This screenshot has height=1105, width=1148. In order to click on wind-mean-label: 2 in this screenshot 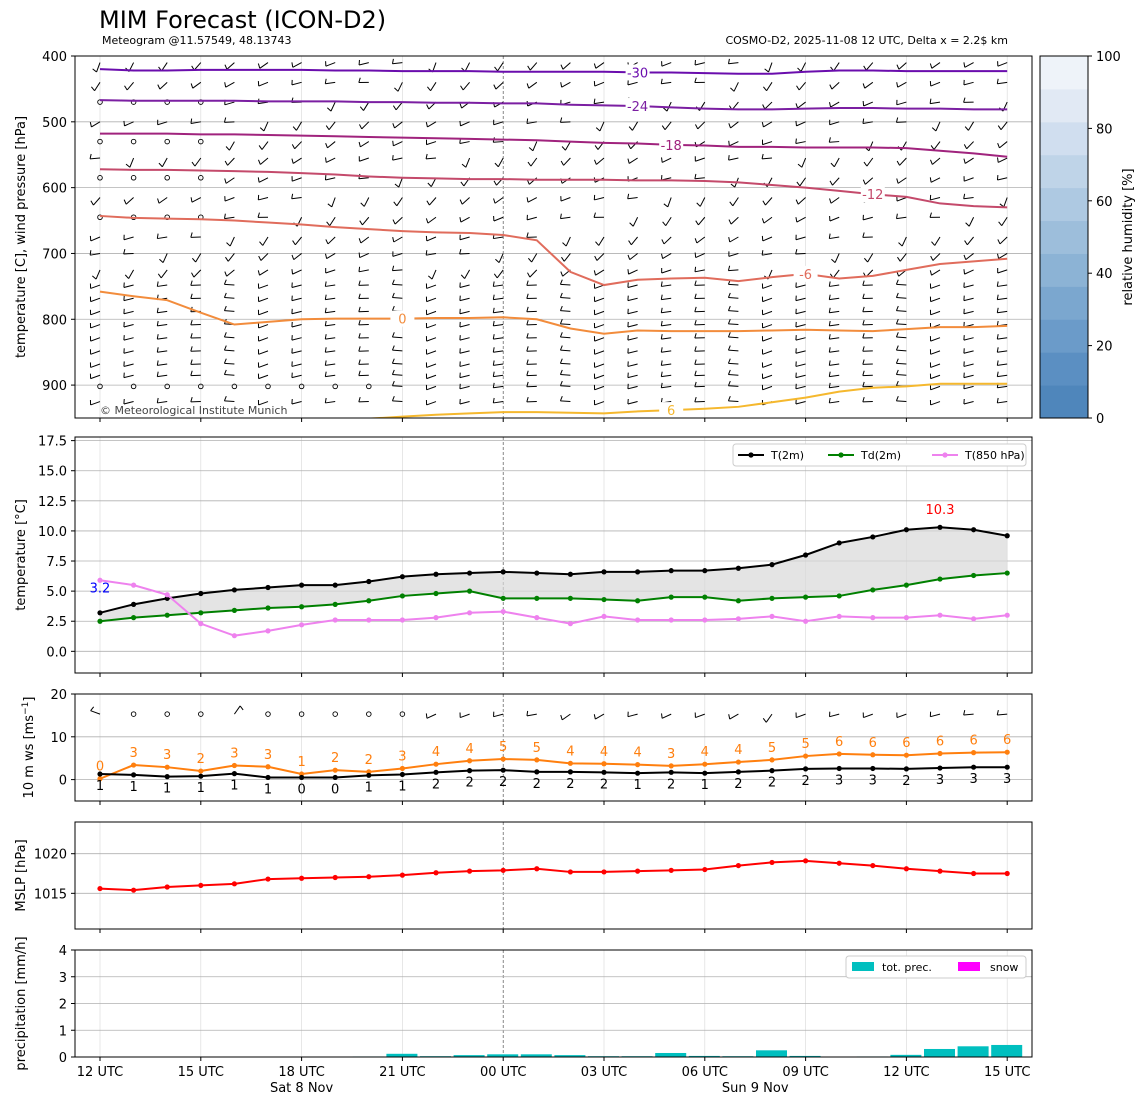, I will do `click(906, 781)`.